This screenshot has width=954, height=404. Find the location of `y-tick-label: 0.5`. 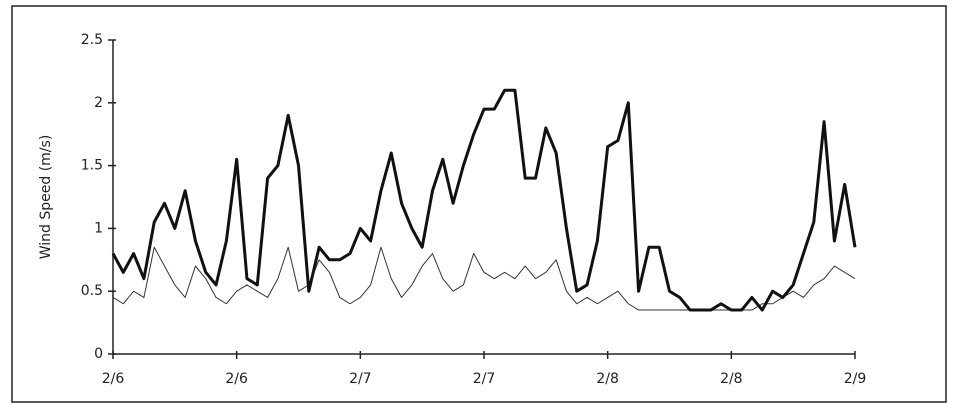

y-tick-label: 0.5 is located at coordinates (92, 291).